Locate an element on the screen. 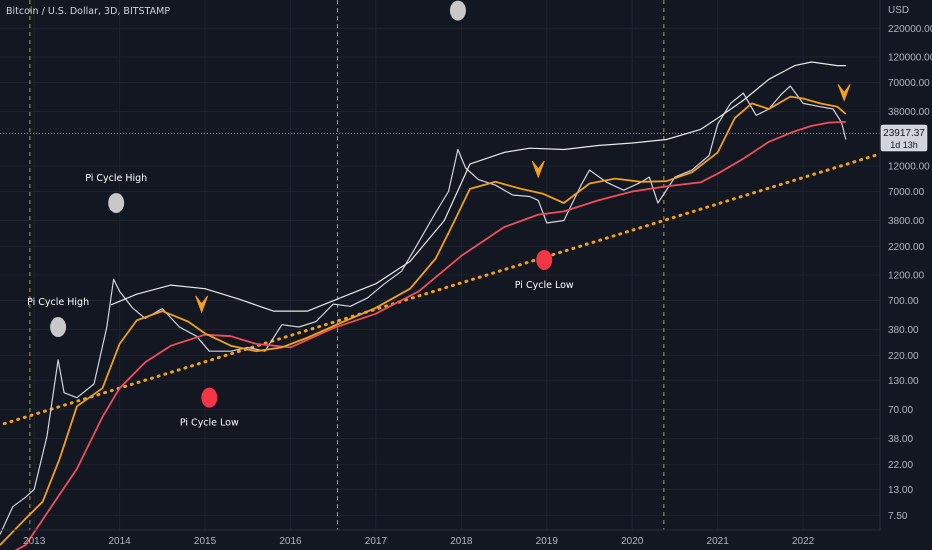 The height and width of the screenshot is (550, 932). y-tick-label: 70.00 is located at coordinates (900, 410).